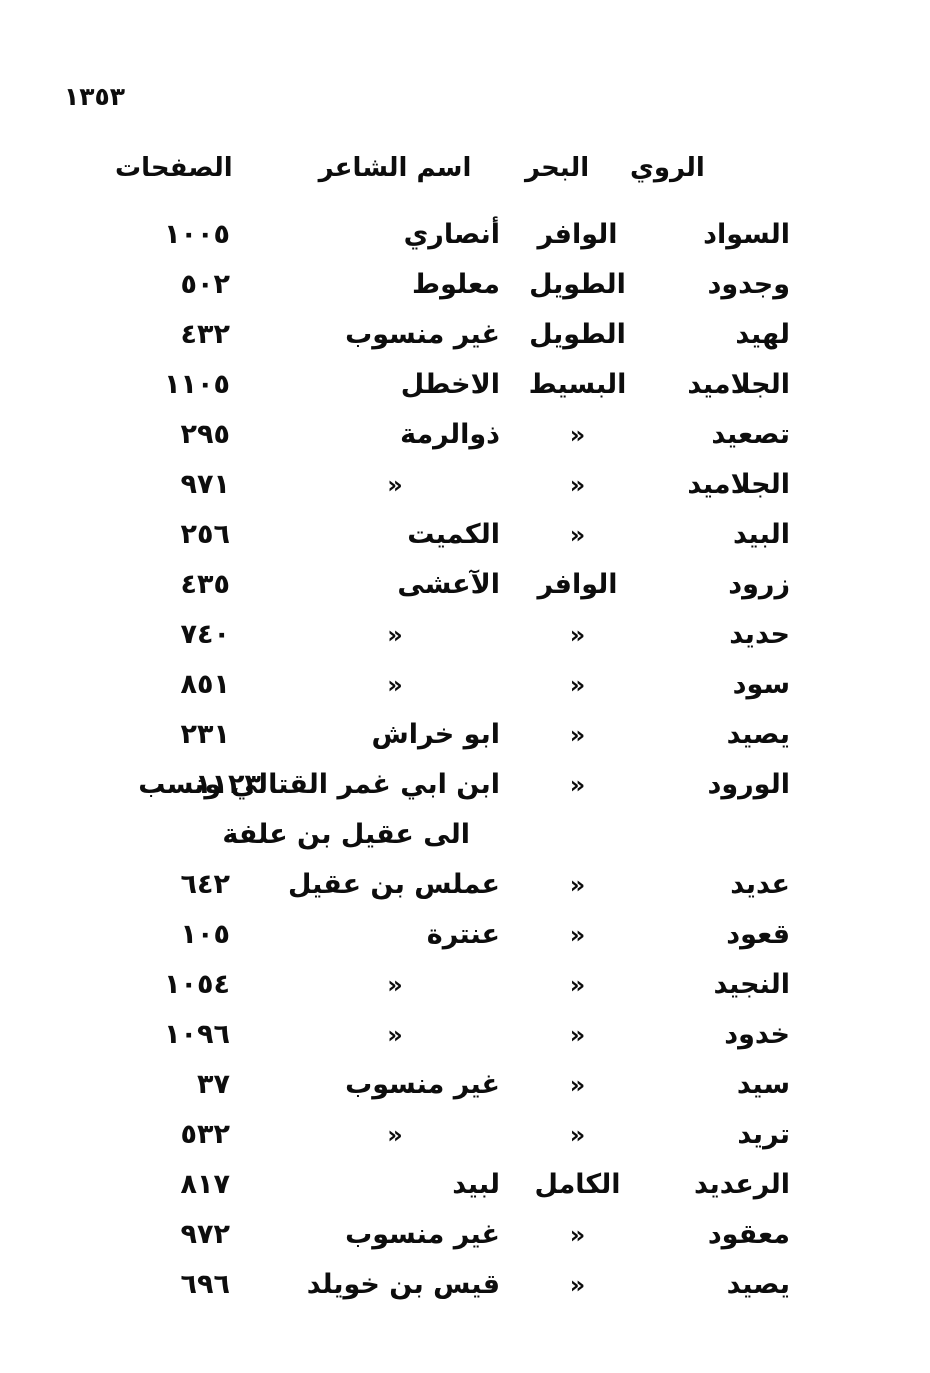 The height and width of the screenshot is (1373, 930). Describe the element at coordinates (463, 934) in the screenshot. I see `poet-name-line: عنترة` at that location.